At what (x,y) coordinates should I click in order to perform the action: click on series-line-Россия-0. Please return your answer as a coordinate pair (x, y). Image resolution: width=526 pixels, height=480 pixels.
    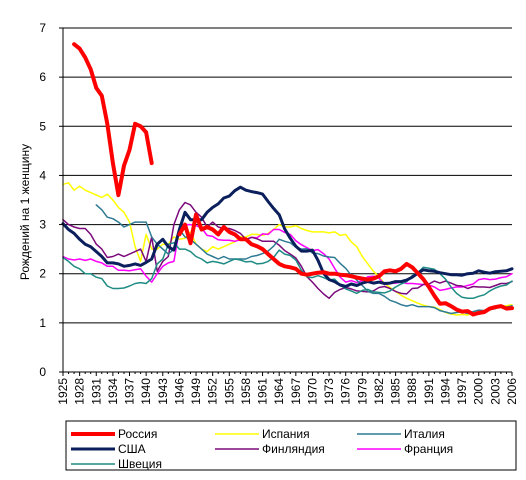
    Looking at the image, I should click on (113, 120).